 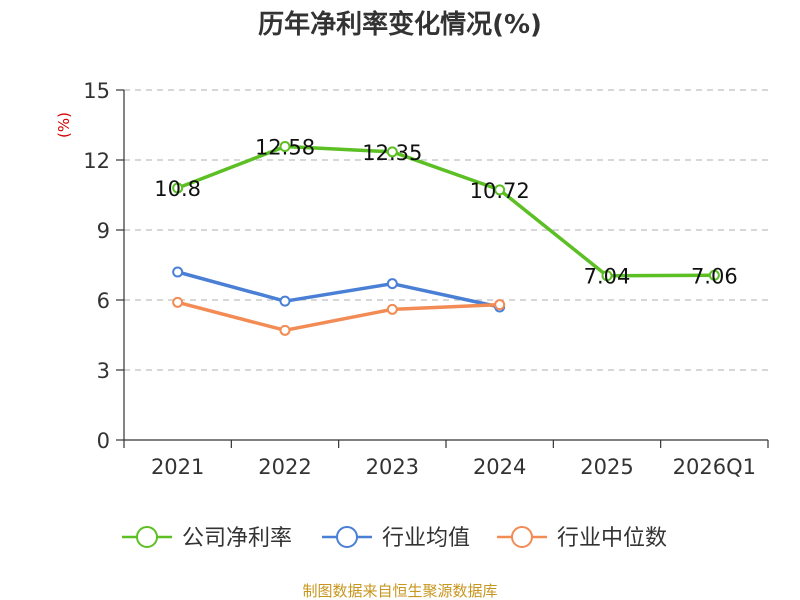 I want to click on data-label-2024: 10.72, so click(x=500, y=191).